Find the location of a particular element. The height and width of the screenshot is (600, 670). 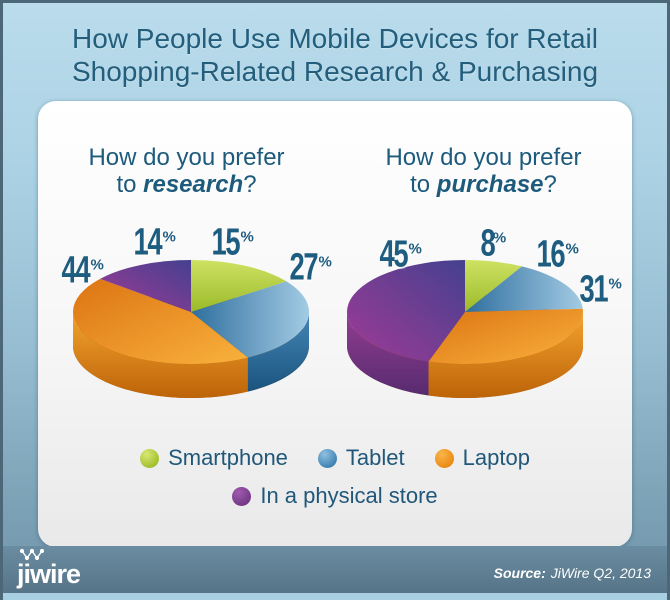

jiwire-logo: jiwire is located at coordinates (49, 568).